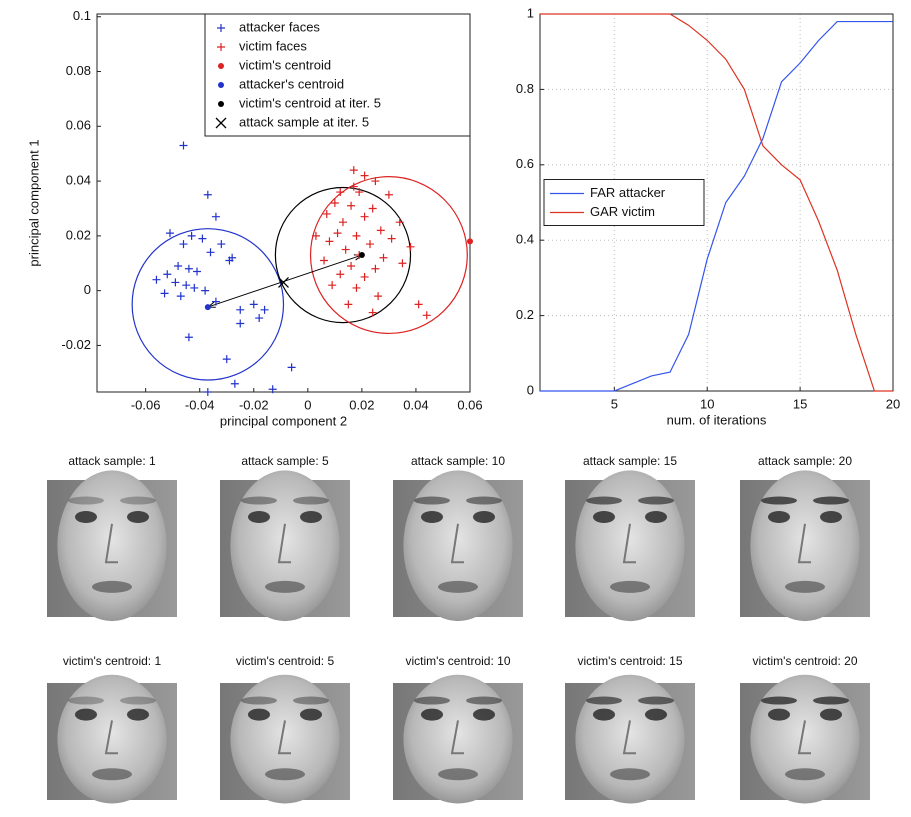 The width and height of the screenshot is (911, 817). What do you see at coordinates (78, 125) in the screenshot?
I see `y-tick-label: 0.06` at bounding box center [78, 125].